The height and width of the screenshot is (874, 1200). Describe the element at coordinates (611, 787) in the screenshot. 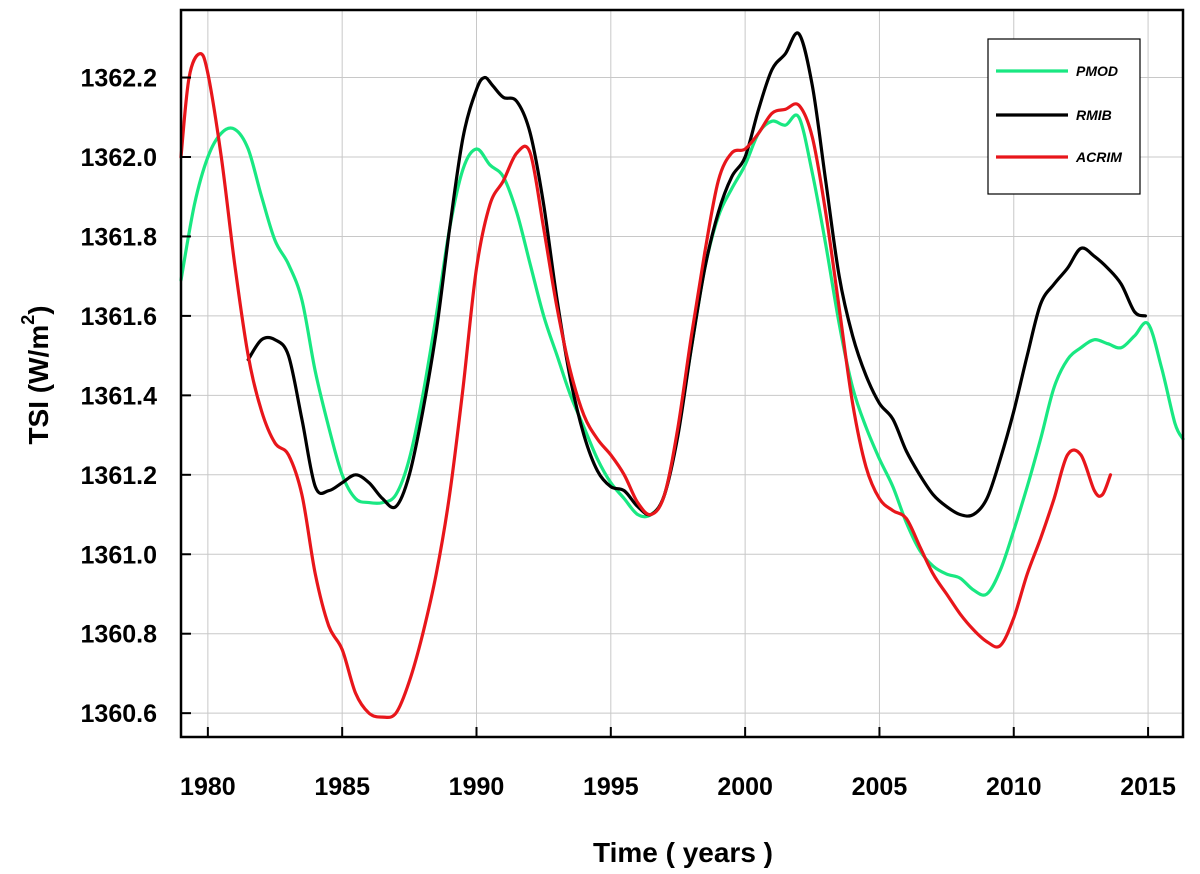

I see `x-tick-label: 1995` at that location.